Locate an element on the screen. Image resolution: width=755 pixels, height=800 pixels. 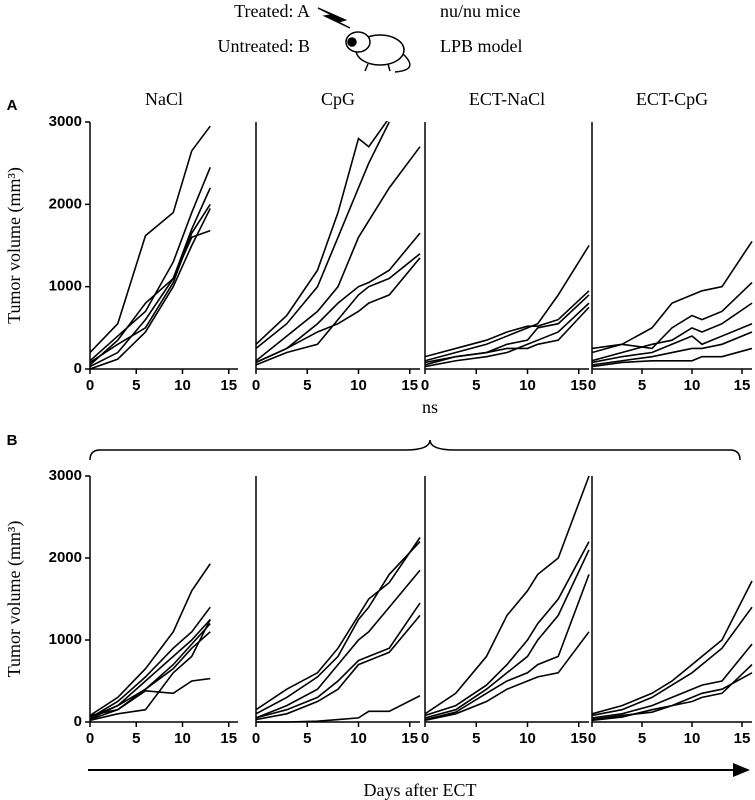
panel-title: NaCl is located at coordinates (164, 99).